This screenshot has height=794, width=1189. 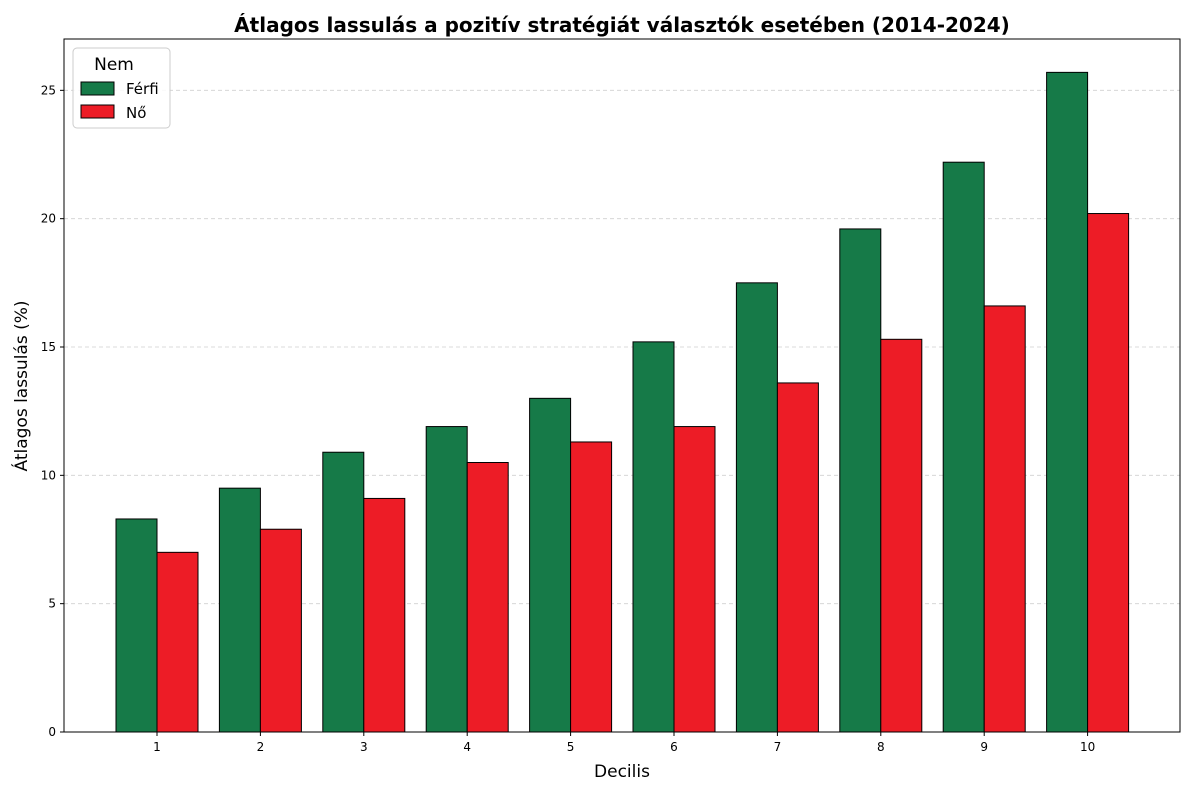 I want to click on x-tick-label: 5, so click(x=571, y=747).